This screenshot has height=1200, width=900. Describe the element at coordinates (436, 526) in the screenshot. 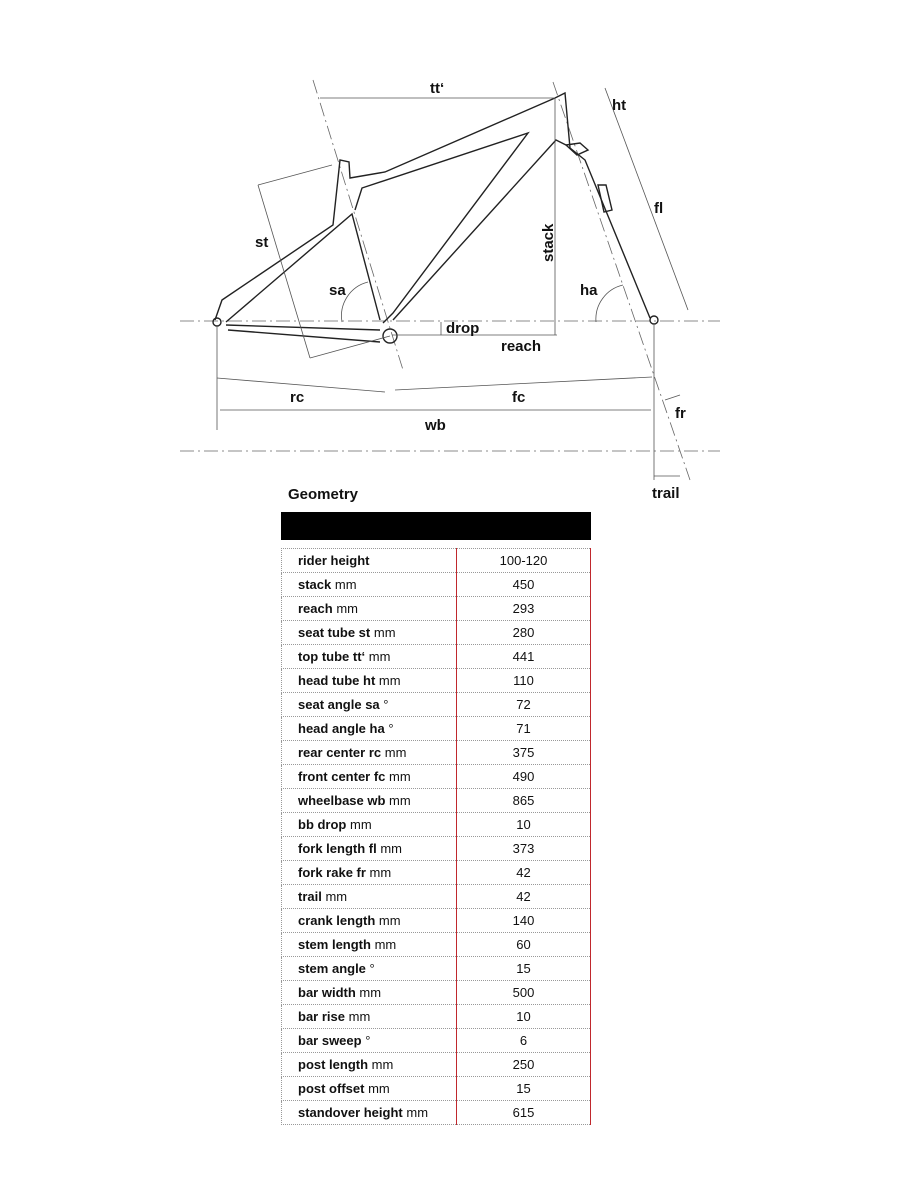

I see `table-header-bar` at that location.